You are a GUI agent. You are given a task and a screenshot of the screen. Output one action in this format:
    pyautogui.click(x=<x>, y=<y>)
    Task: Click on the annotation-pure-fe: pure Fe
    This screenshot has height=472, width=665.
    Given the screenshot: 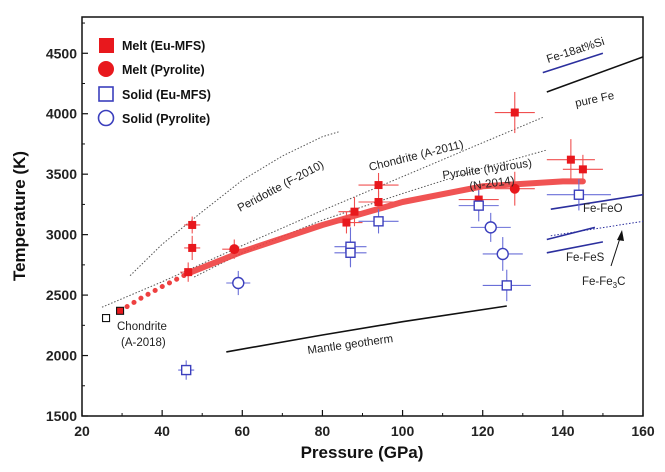 What is the action you would take?
    pyautogui.click(x=594, y=100)
    